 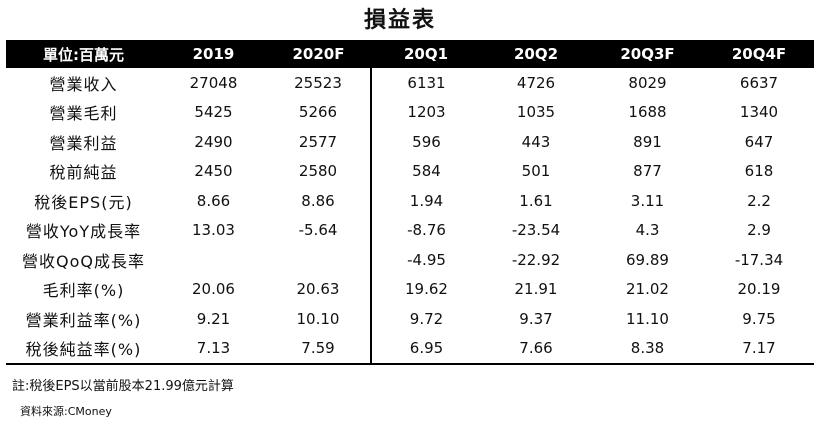 What do you see at coordinates (536, 141) in the screenshot?
I see `table-cell: 443` at bounding box center [536, 141].